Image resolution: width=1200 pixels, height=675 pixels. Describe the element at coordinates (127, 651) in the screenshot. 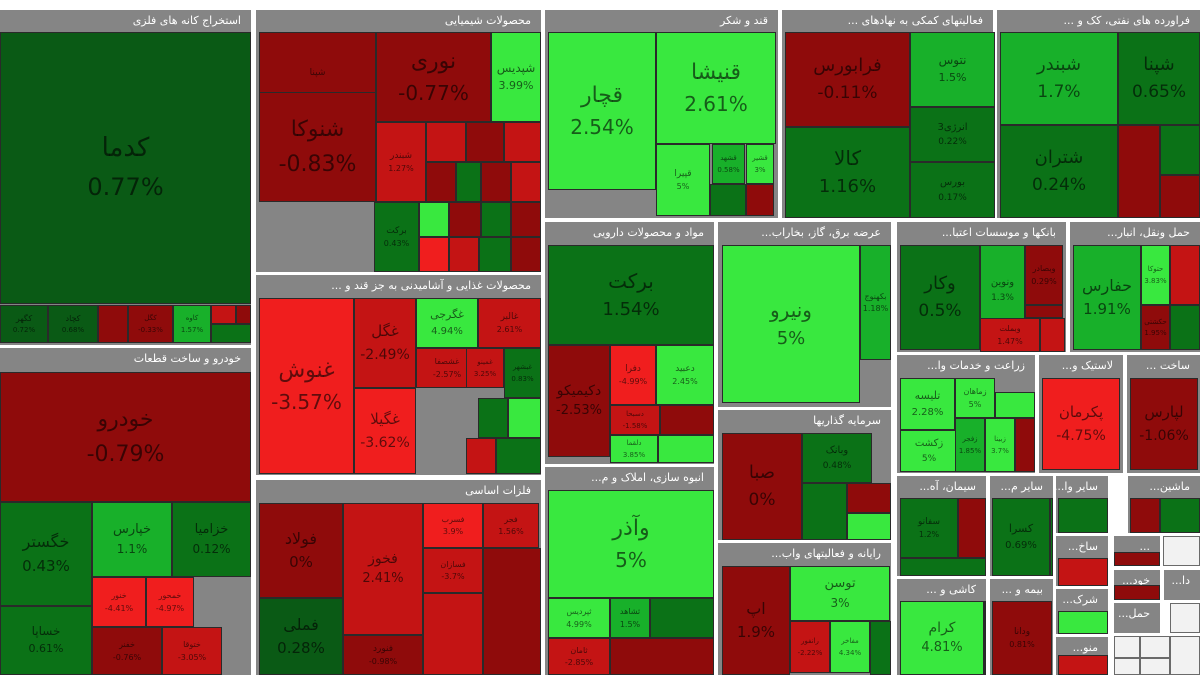

I see `stock-tile: خفنر -0.76%` at that location.